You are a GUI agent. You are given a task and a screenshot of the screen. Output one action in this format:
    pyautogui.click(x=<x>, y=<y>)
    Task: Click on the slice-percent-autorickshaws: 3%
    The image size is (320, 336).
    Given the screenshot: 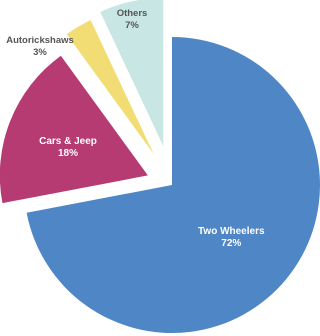 What is the action you would take?
    pyautogui.click(x=40, y=52)
    